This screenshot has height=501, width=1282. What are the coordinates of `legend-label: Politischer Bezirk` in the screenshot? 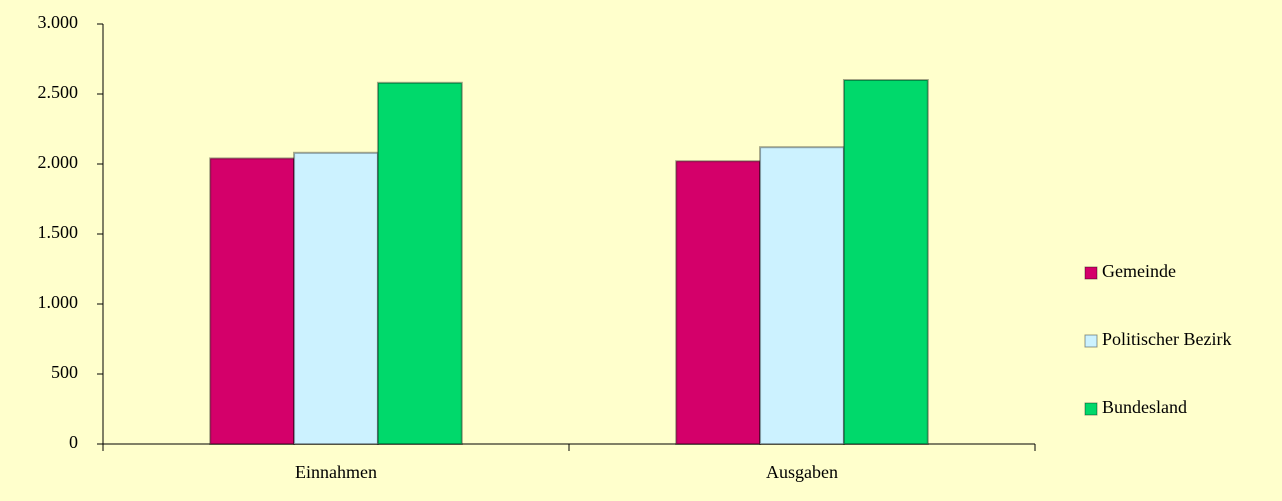 It's located at (1166, 339).